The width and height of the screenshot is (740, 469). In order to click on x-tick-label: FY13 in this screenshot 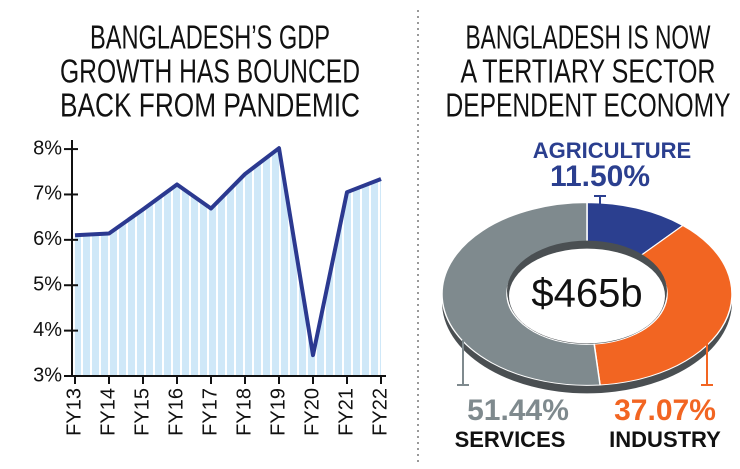, I will do `click(74, 412)`.